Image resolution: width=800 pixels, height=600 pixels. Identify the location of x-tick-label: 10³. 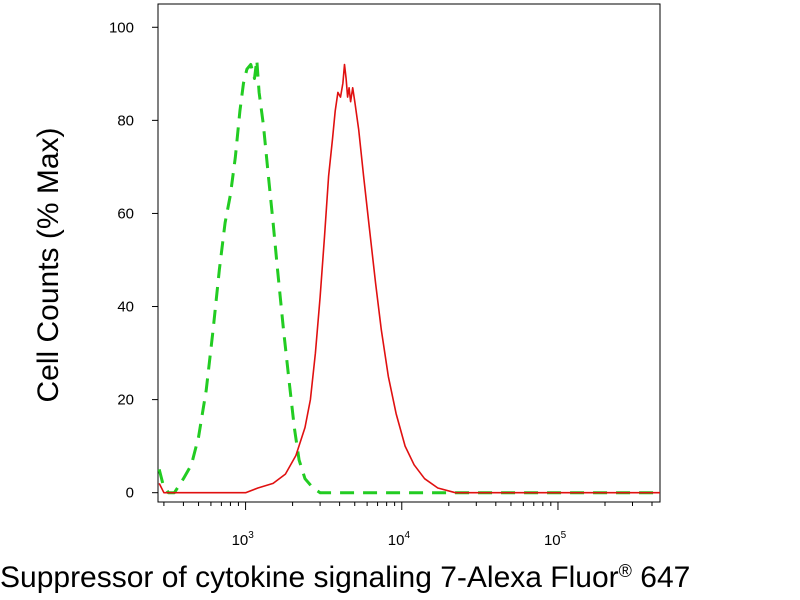
(243, 539).